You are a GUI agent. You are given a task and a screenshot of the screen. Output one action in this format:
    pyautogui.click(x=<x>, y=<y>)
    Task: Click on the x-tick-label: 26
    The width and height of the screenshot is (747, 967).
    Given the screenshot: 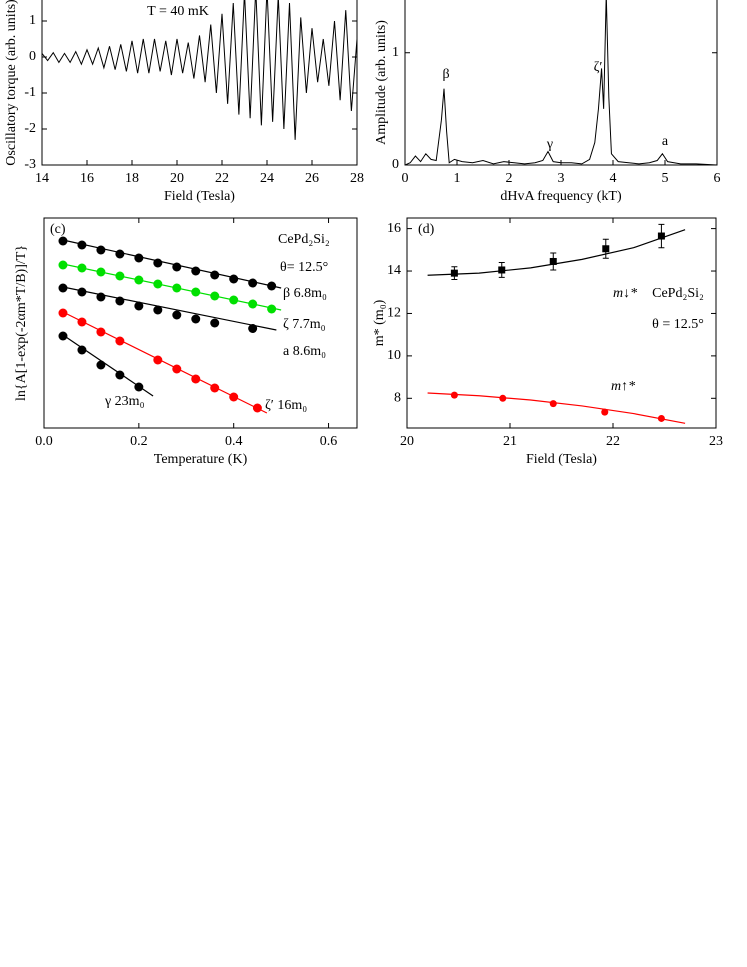 What is the action you would take?
    pyautogui.click(x=312, y=178)
    